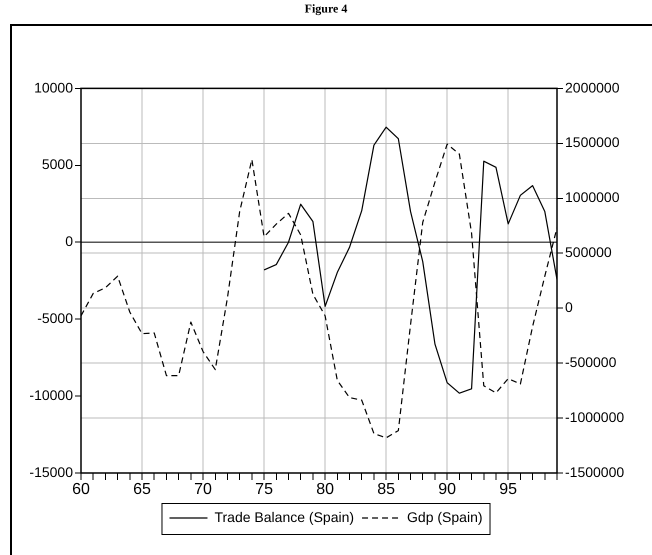 The height and width of the screenshot is (555, 652). Describe the element at coordinates (445, 516) in the screenshot. I see `legend-label: Gdp (Spain)` at that location.